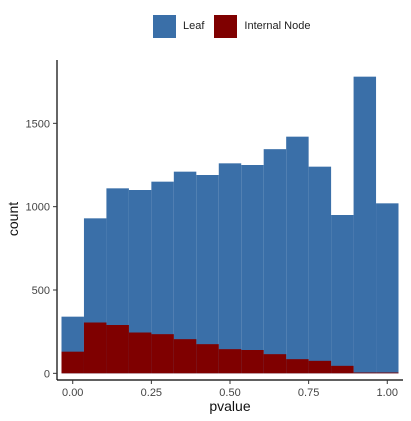  I want to click on x-tick-label-0: 0.00, so click(72, 393).